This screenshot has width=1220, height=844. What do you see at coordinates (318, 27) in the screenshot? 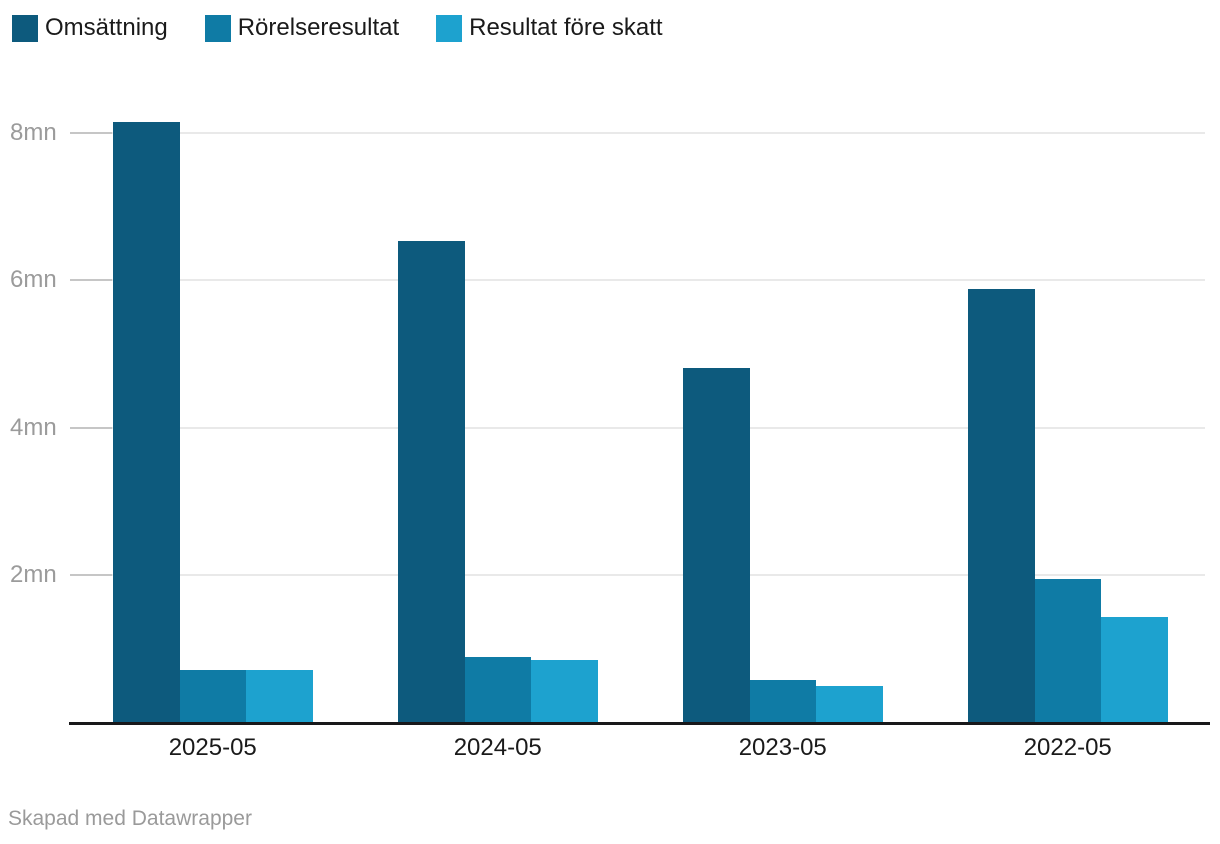
I see `legend-label: Rörelseresultat` at bounding box center [318, 27].